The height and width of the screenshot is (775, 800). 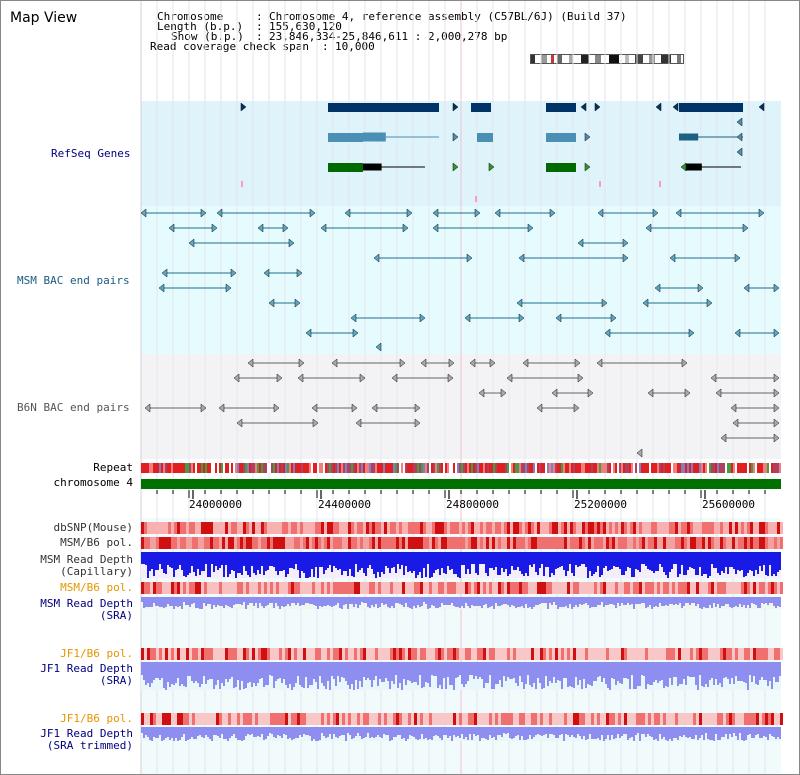 What do you see at coordinates (73, 280) in the screenshot?
I see `msm-bac-label: MSM BAC end pairs` at bounding box center [73, 280].